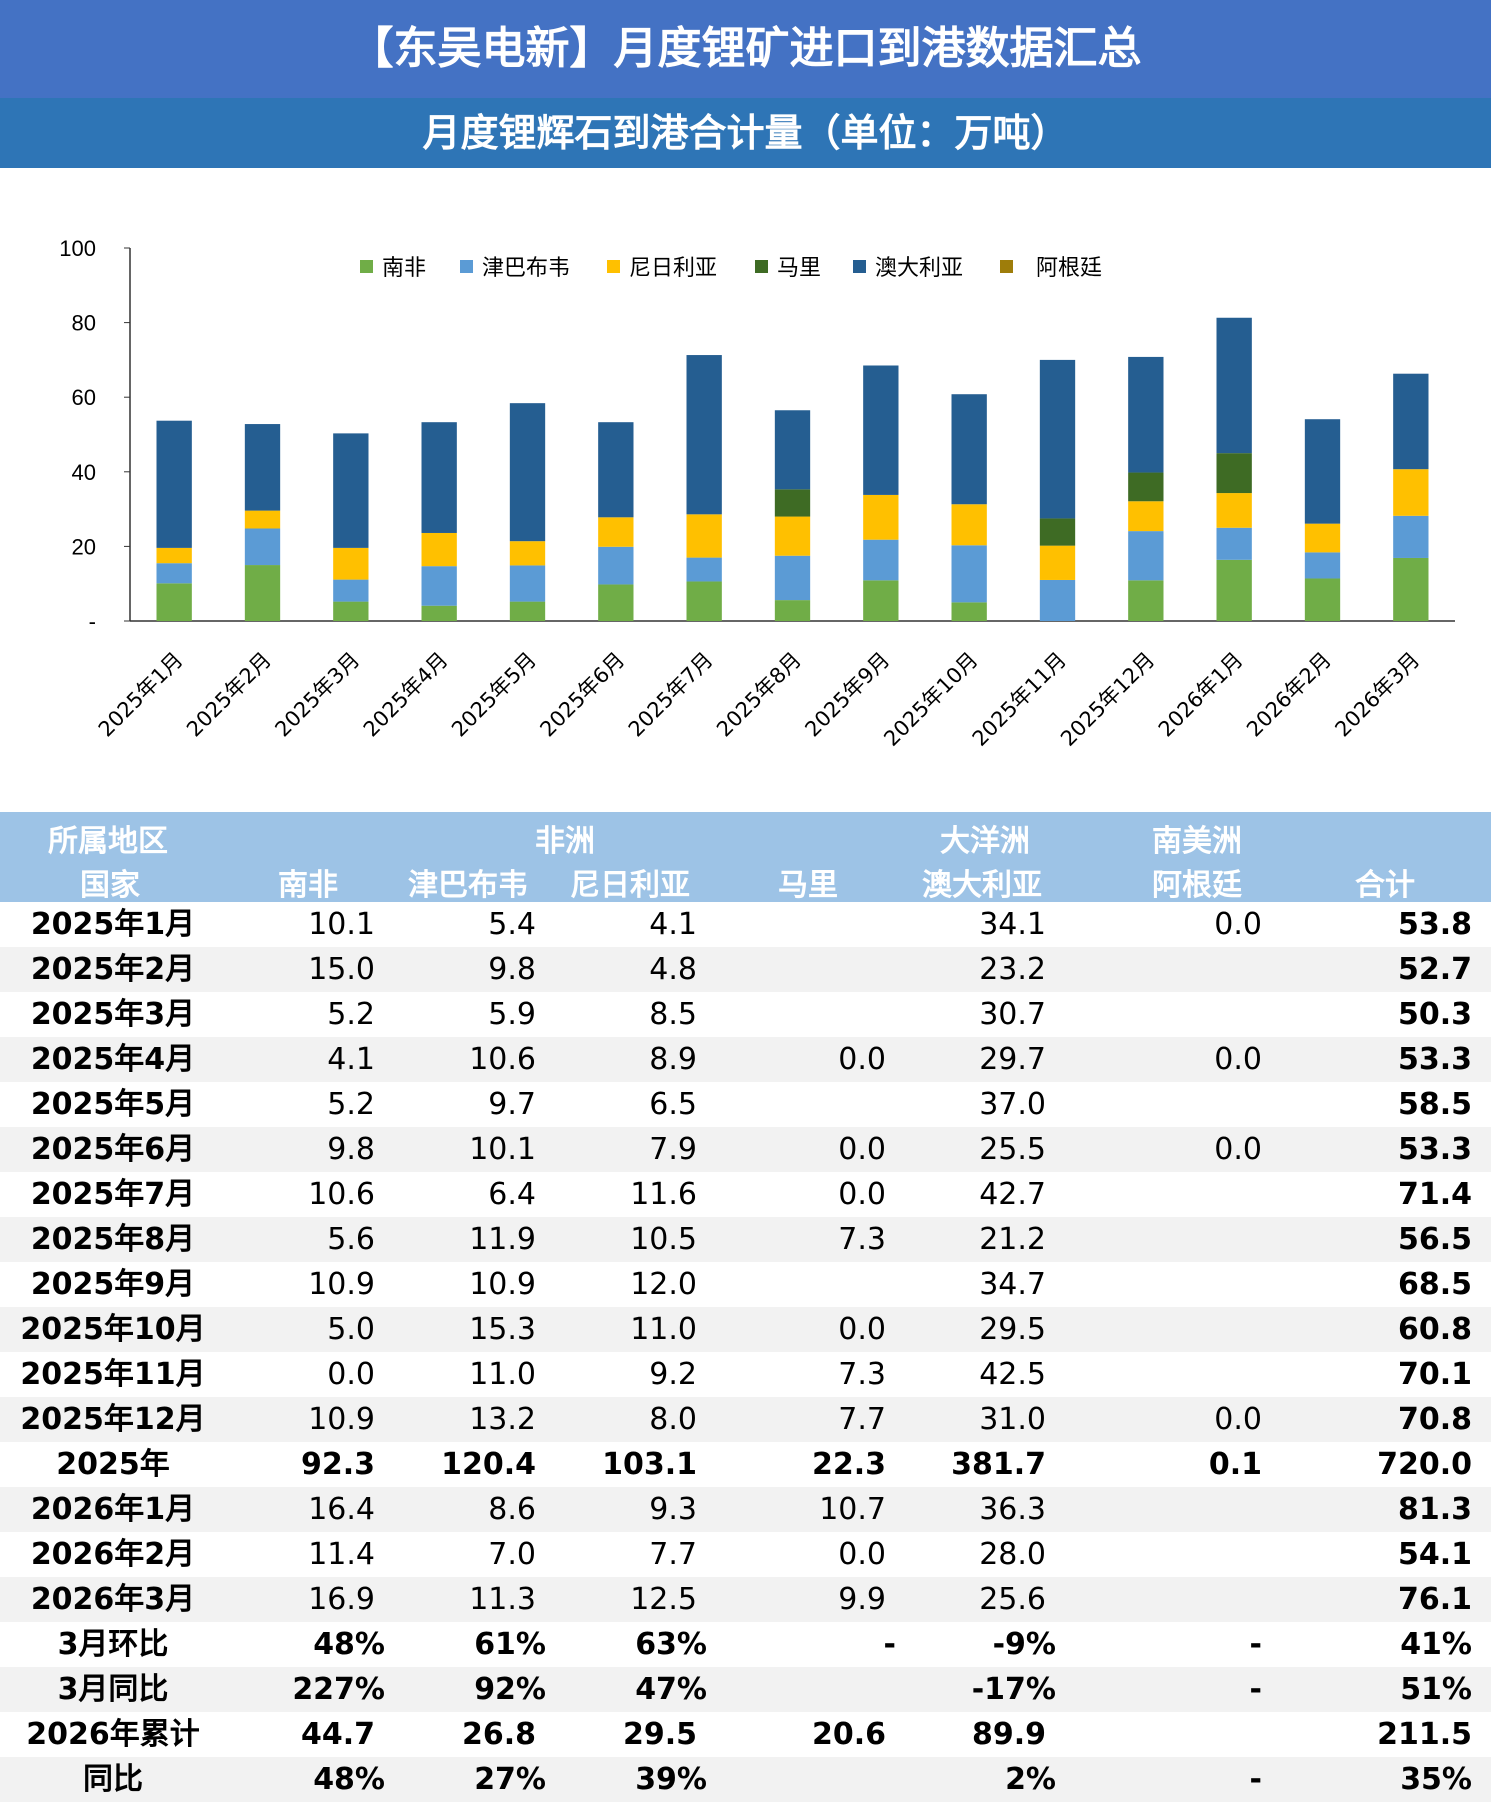  Describe the element at coordinates (1385, 885) in the screenshot. I see `header-total: 合计` at that location.